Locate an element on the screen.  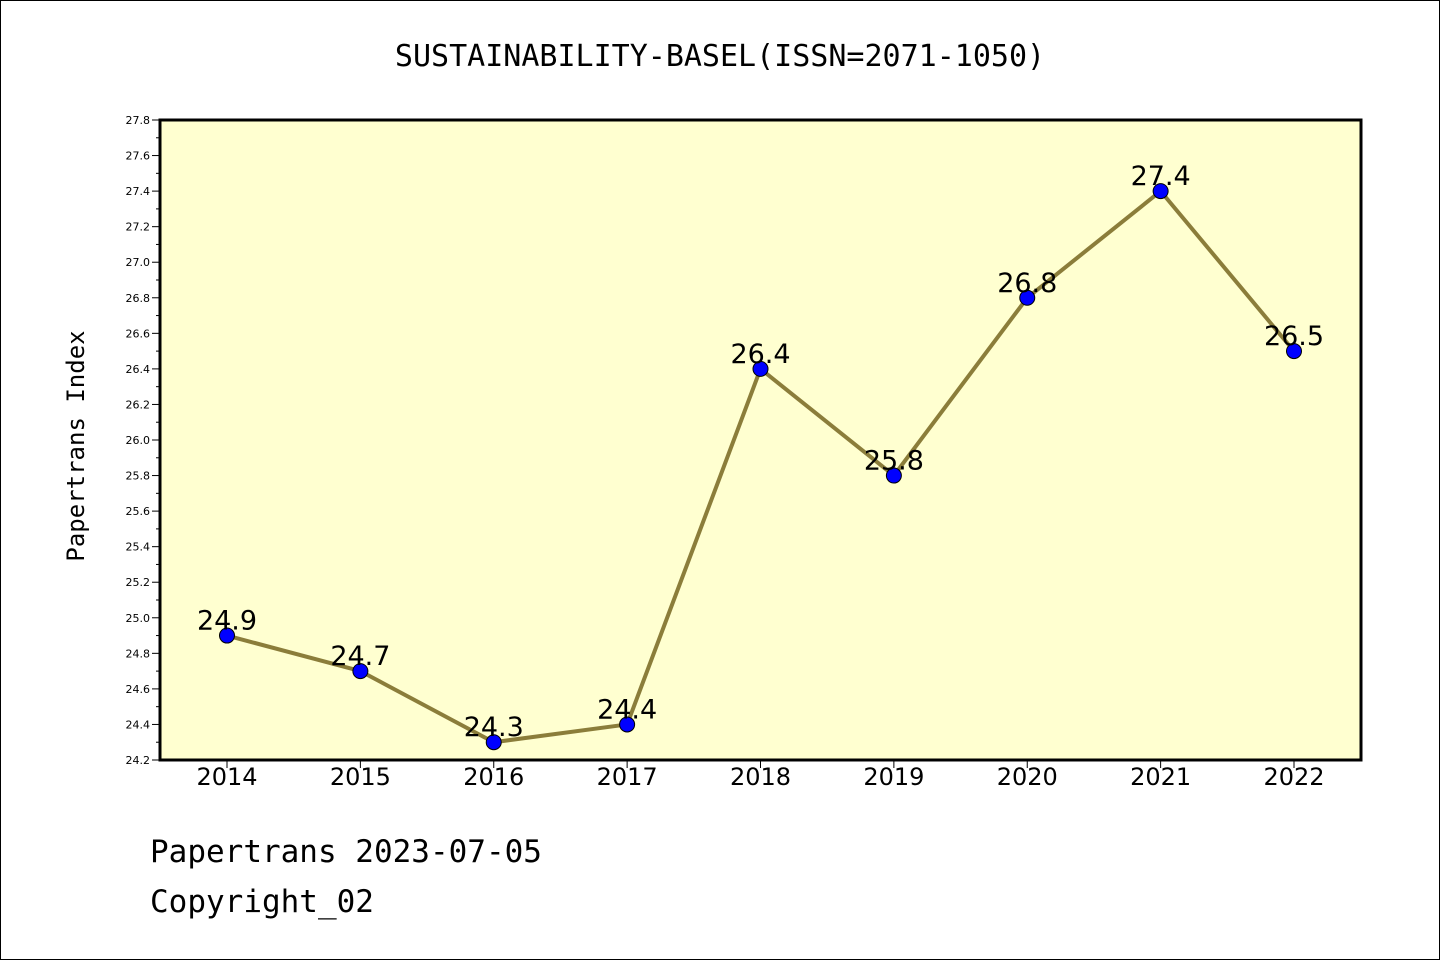
chart-title: SUSTAINABILITY-BASEL(ISSN=2071-1050) is located at coordinates (720, 56).